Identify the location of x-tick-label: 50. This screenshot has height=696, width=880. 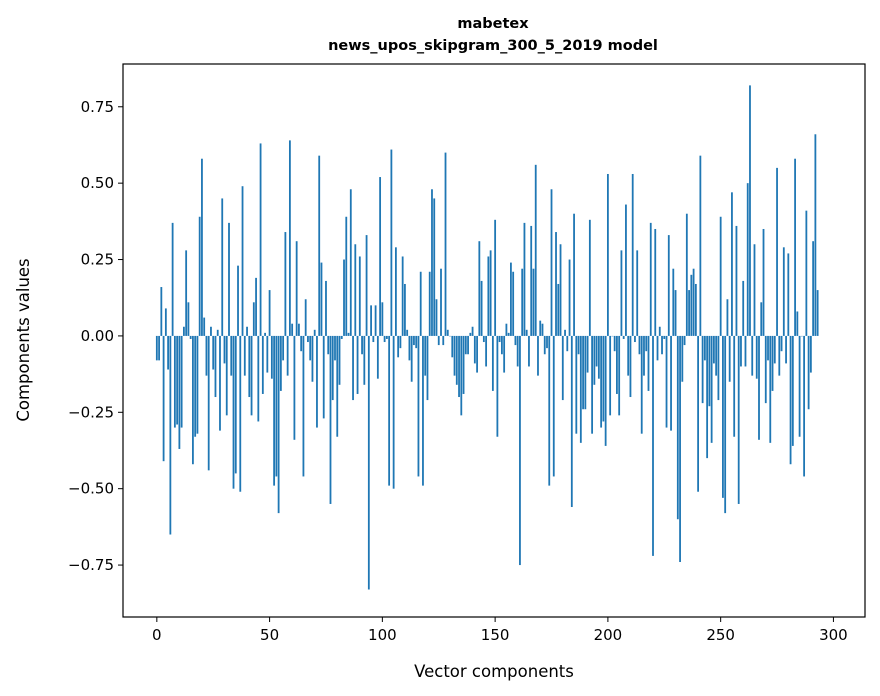
(269, 635).